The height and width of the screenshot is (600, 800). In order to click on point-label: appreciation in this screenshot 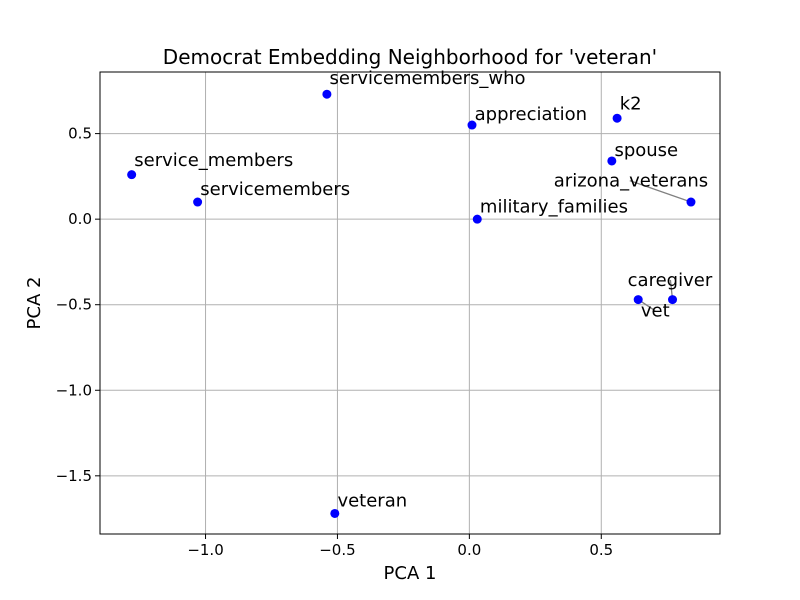, I will do `click(531, 114)`.